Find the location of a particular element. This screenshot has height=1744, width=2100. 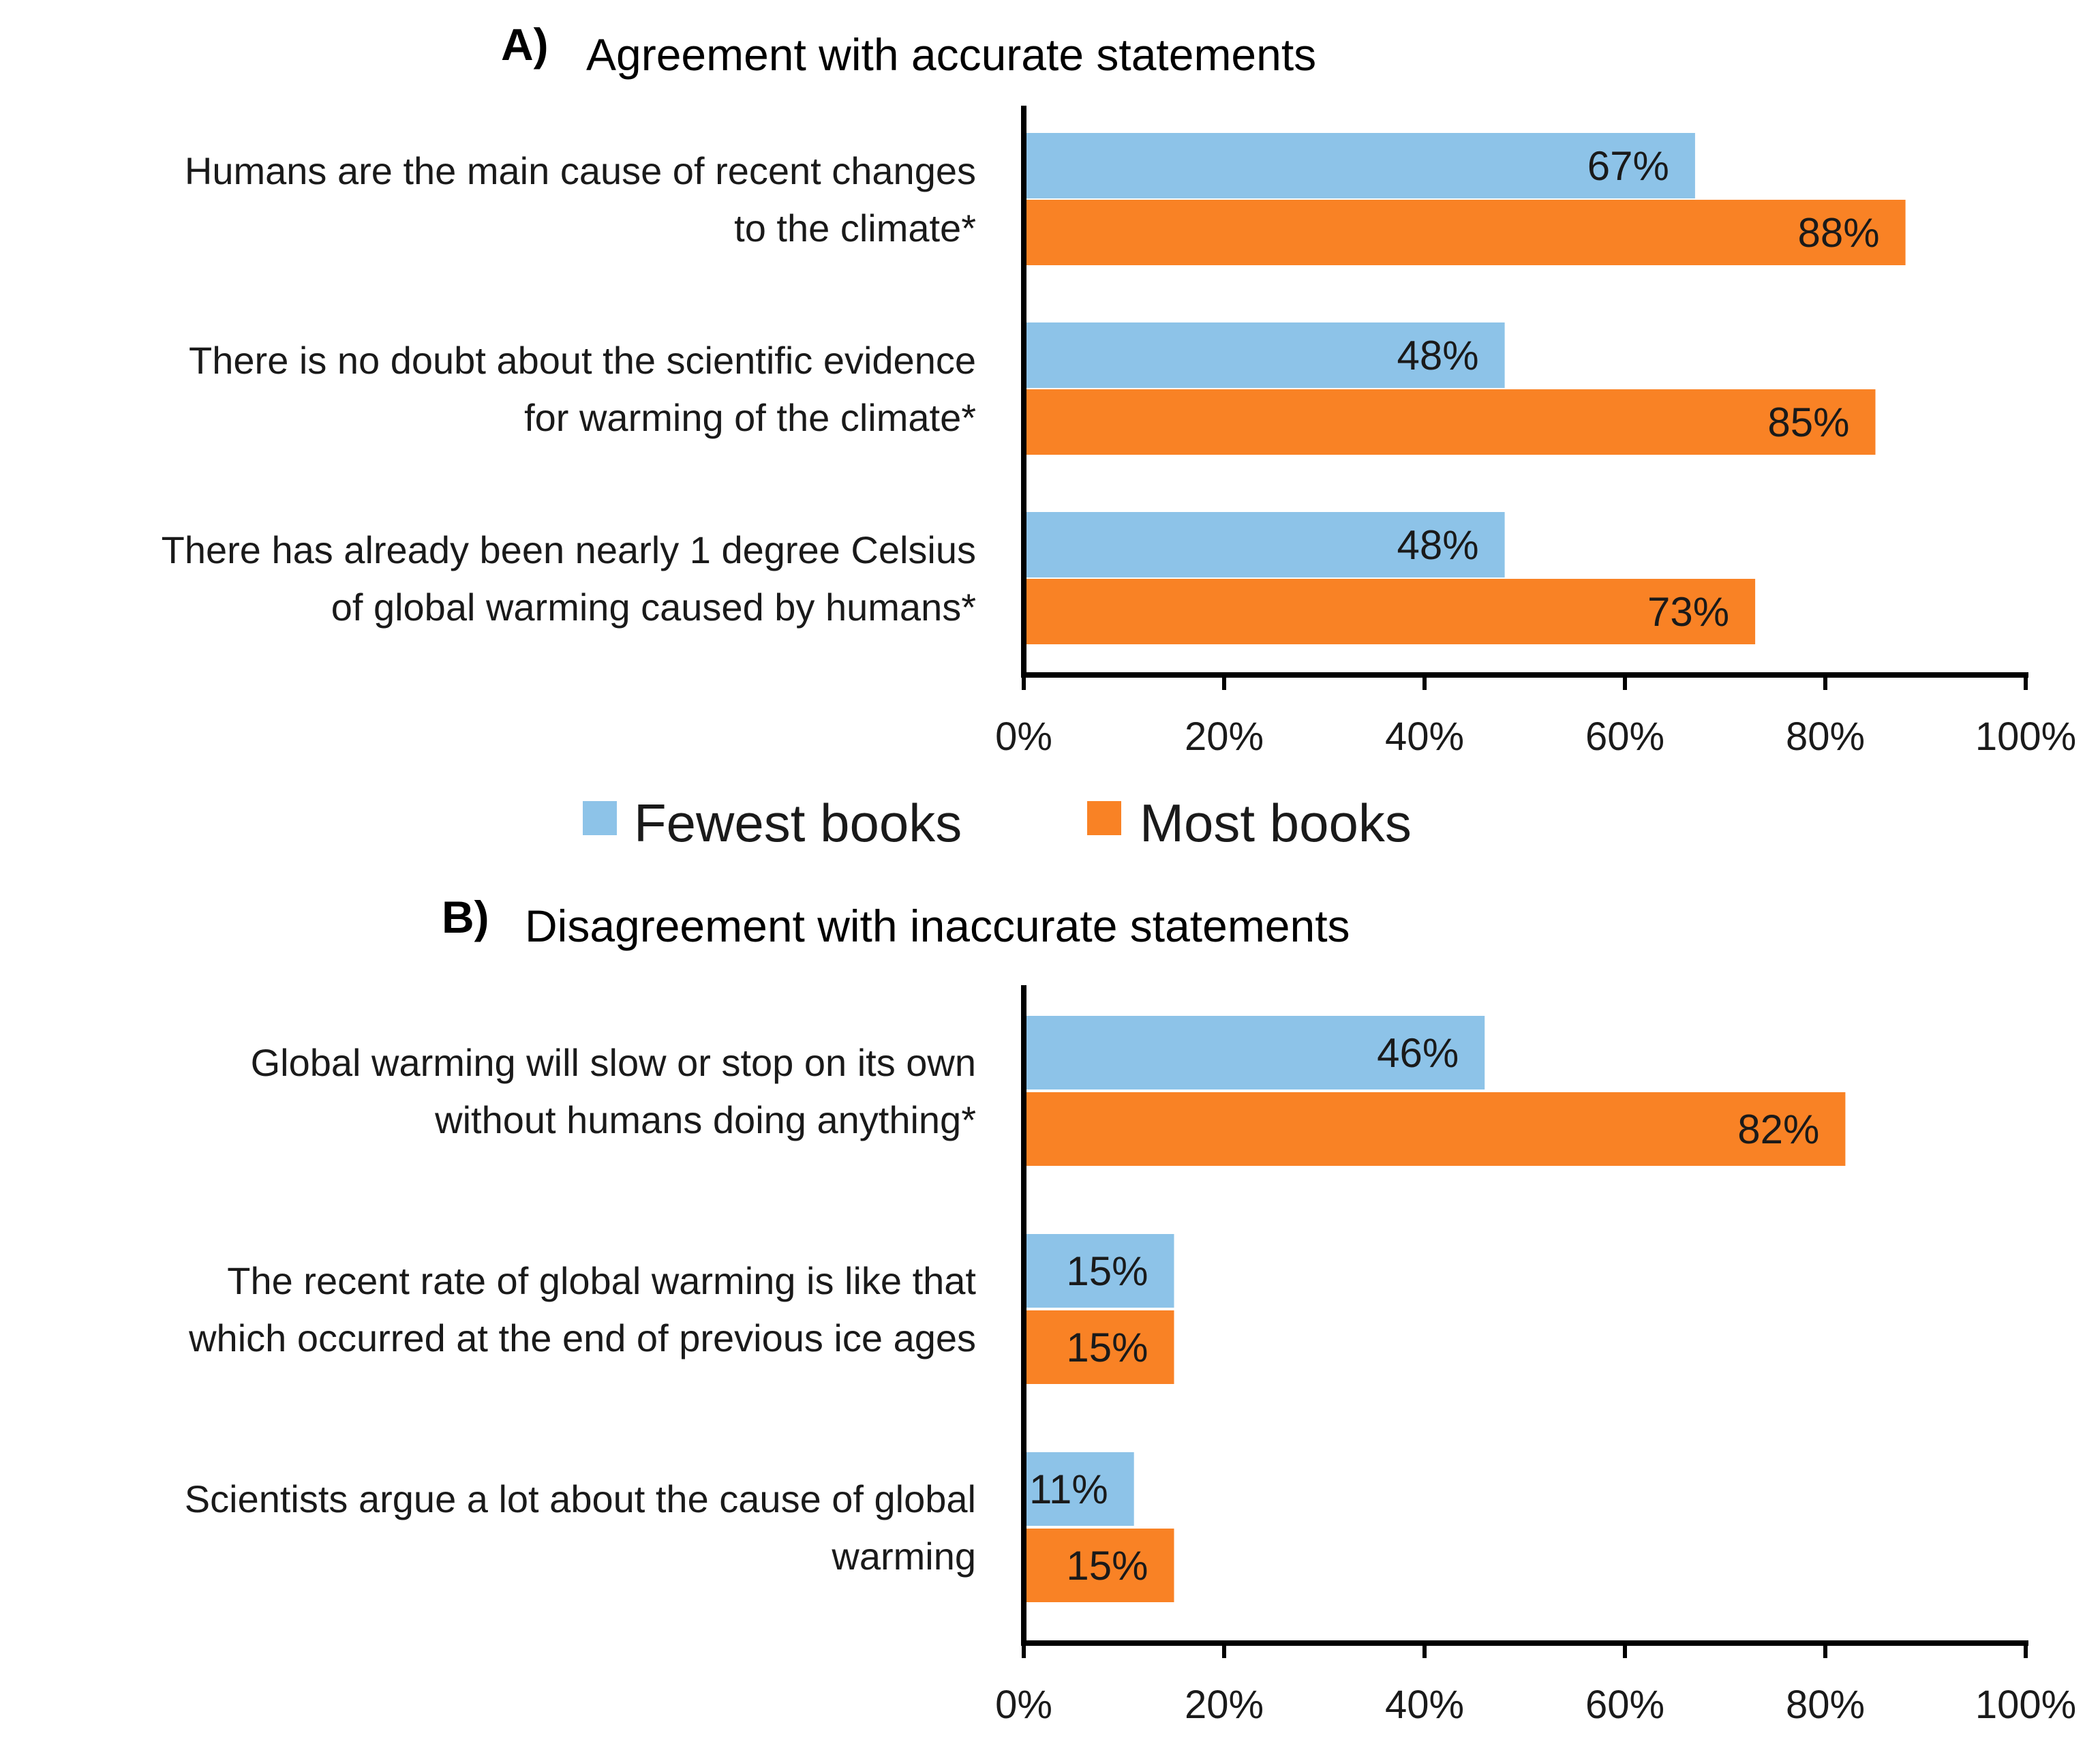

legend: Fewest books Most books is located at coordinates (997, 823).